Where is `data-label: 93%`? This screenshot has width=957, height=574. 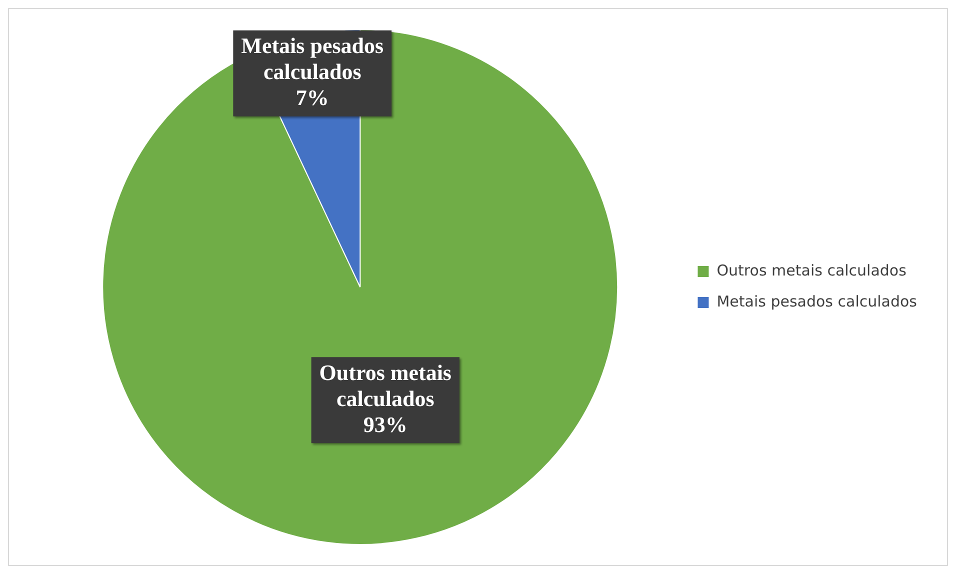 data-label: 93% is located at coordinates (385, 424).